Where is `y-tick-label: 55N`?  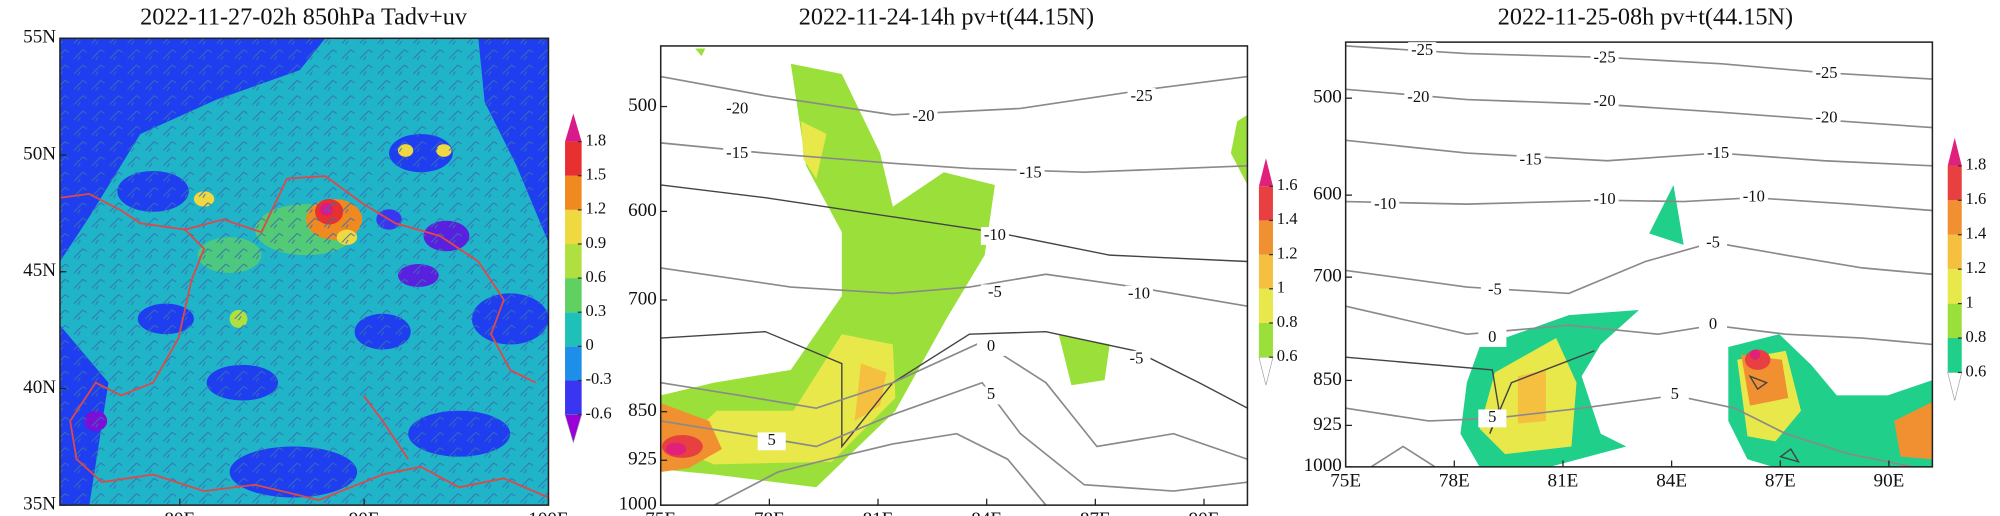
y-tick-label: 55N is located at coordinates (39, 37).